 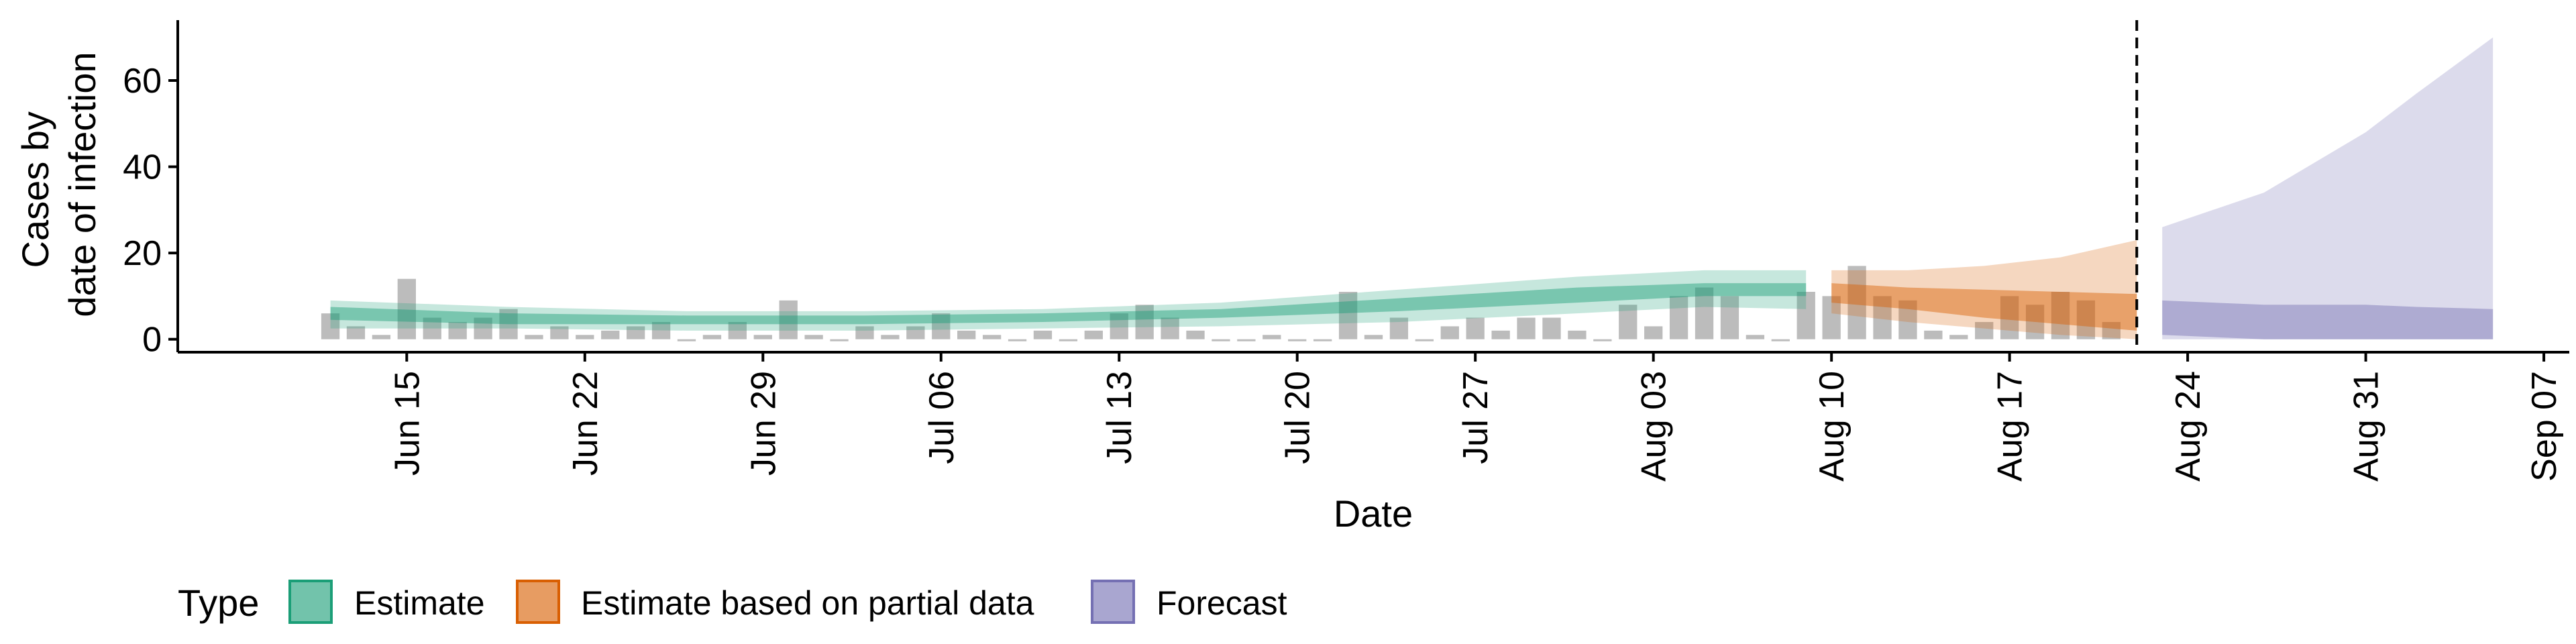 I want to click on x-tick-label: Jul 13, so click(x=1119, y=417).